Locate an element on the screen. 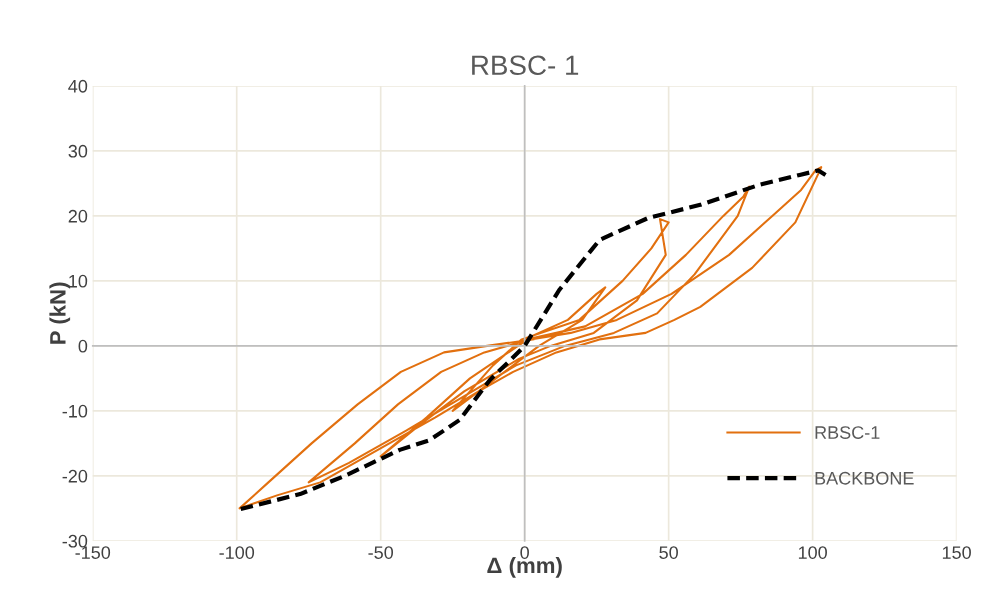 This screenshot has height=605, width=1008. y-tick-label: -10 is located at coordinates (75, 411).